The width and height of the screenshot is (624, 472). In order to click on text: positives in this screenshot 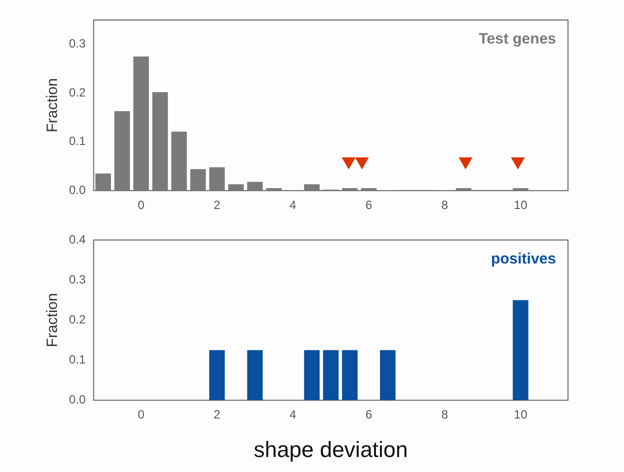, I will do `click(523, 259)`.